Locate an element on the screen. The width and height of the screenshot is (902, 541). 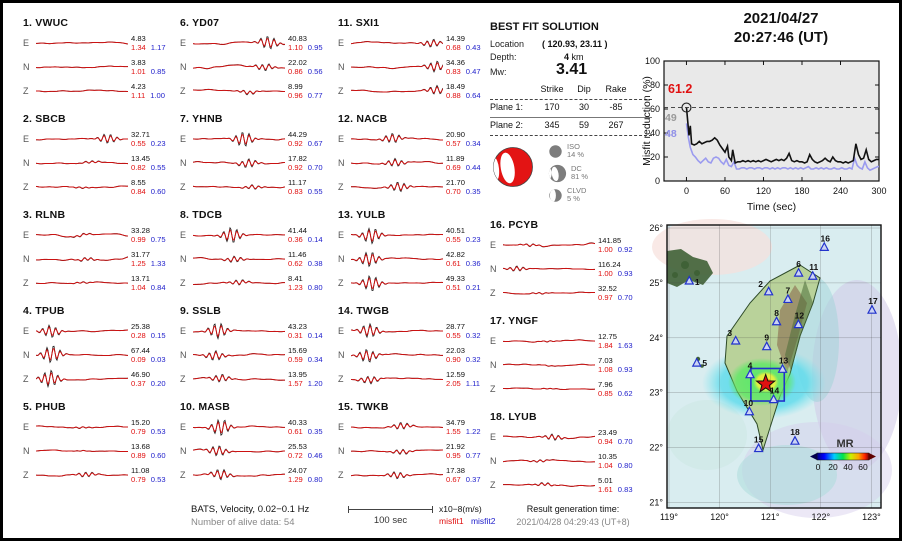
x-tick-label: 180 is located at coordinates (801, 191).